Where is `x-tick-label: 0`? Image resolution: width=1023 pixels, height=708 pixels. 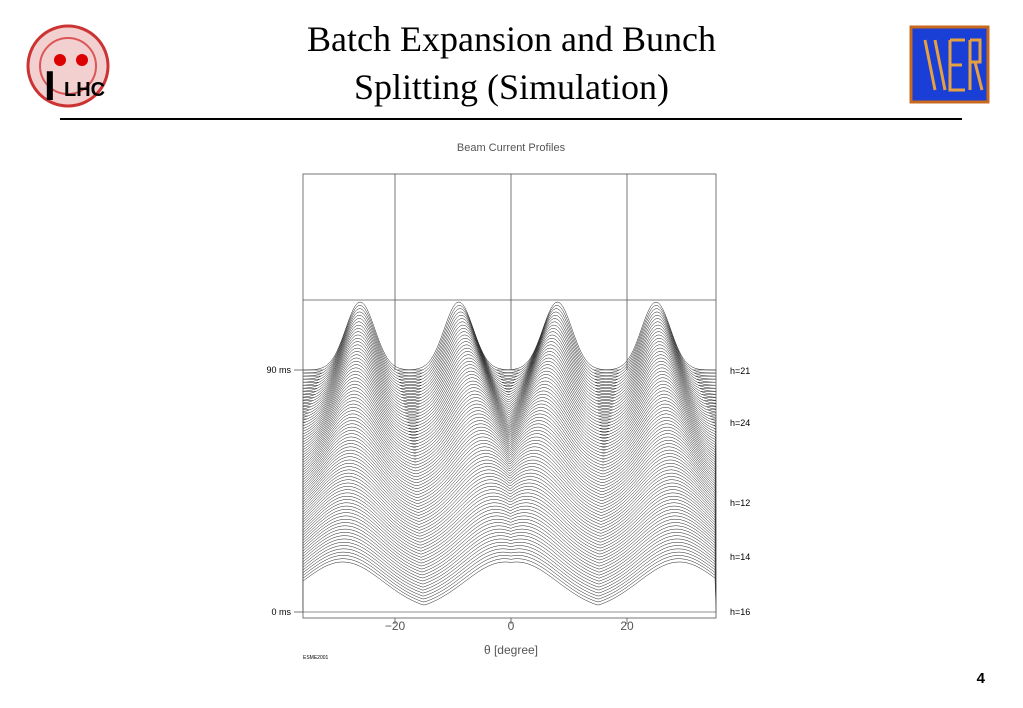
x-tick-label: 0 is located at coordinates (511, 626).